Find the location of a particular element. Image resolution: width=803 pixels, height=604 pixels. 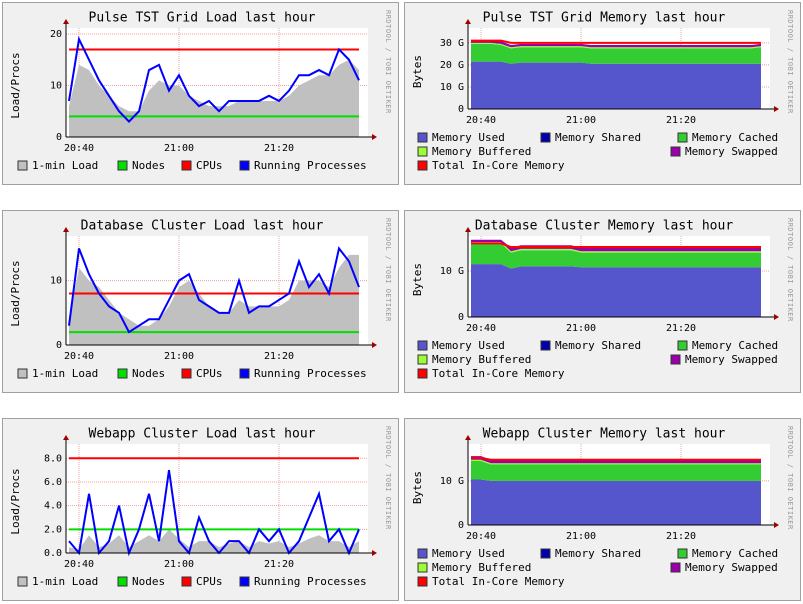

legend-label: Total In-Core Memory is located at coordinates (498, 373).